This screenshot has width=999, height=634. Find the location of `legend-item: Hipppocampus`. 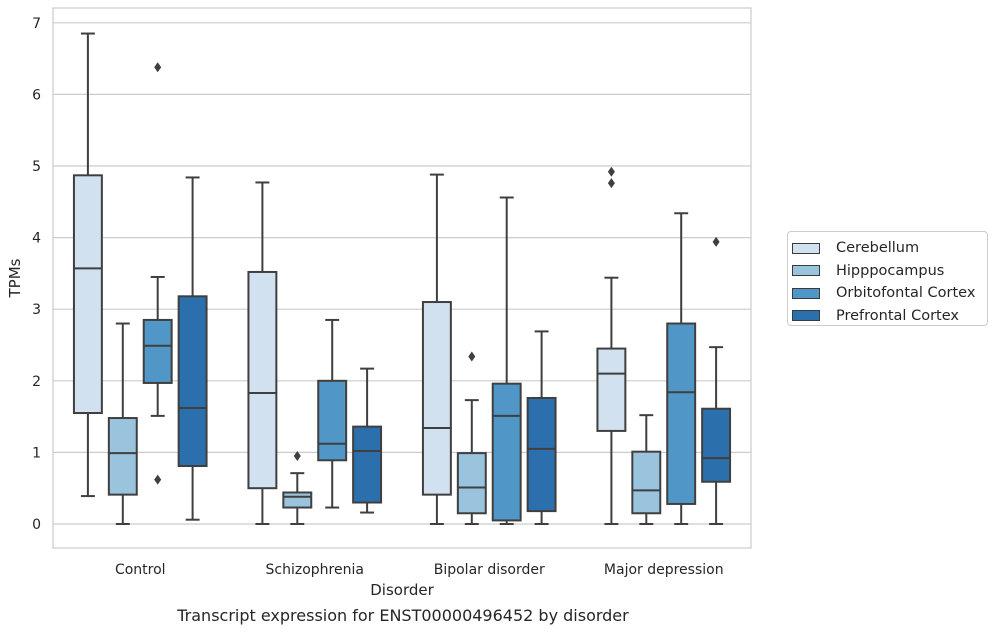

legend-item: Hipppocampus is located at coordinates (889, 271).